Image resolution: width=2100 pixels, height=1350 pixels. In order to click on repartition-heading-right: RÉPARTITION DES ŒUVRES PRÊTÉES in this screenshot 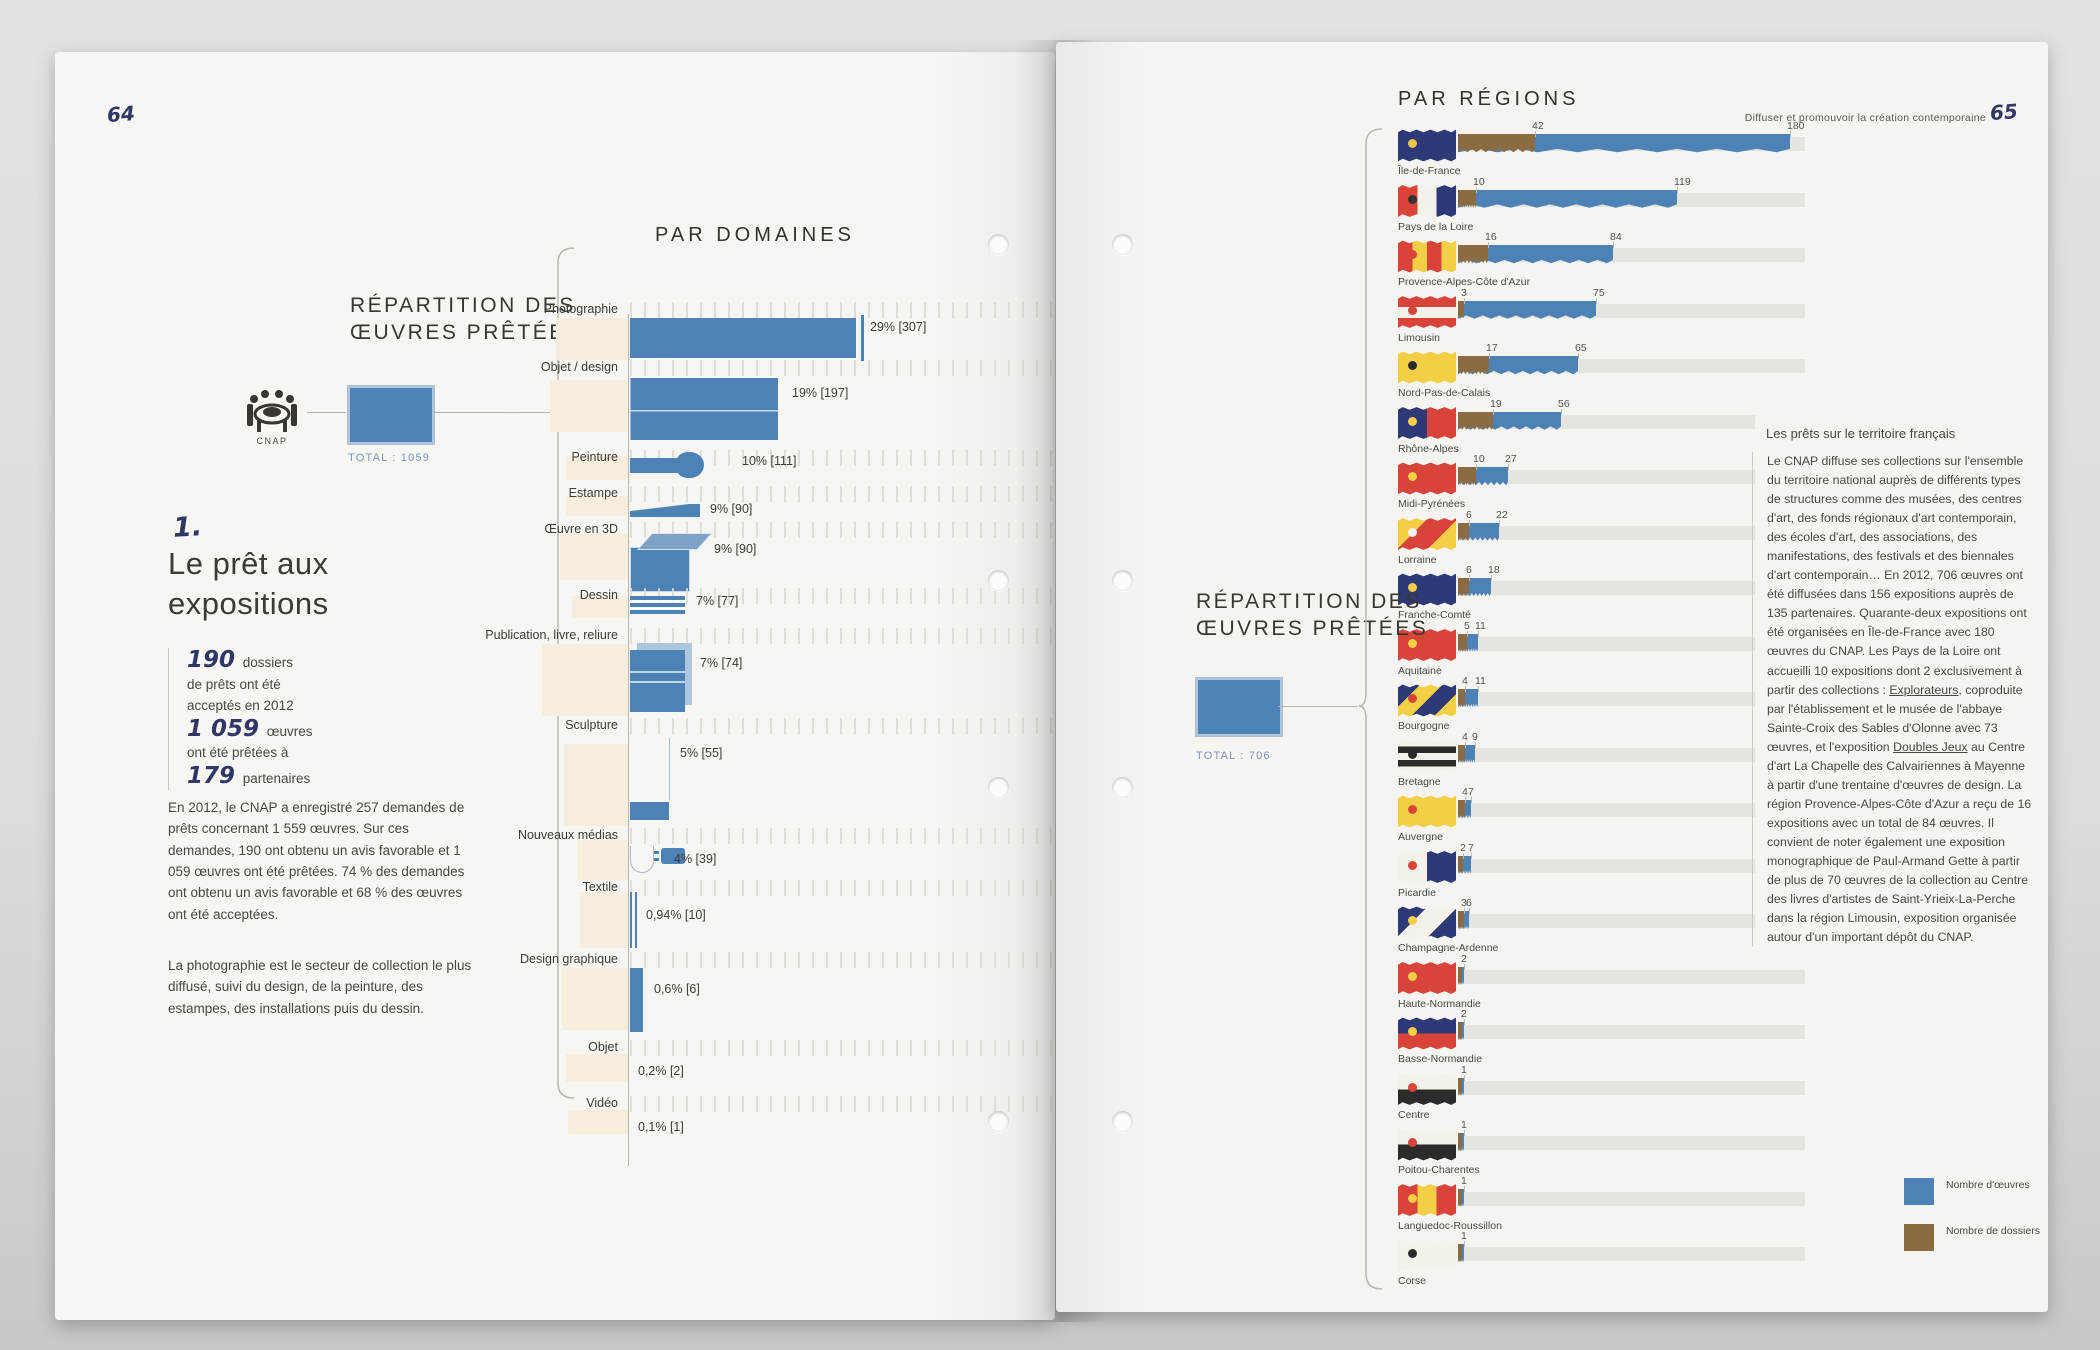, I will do `click(1312, 615)`.